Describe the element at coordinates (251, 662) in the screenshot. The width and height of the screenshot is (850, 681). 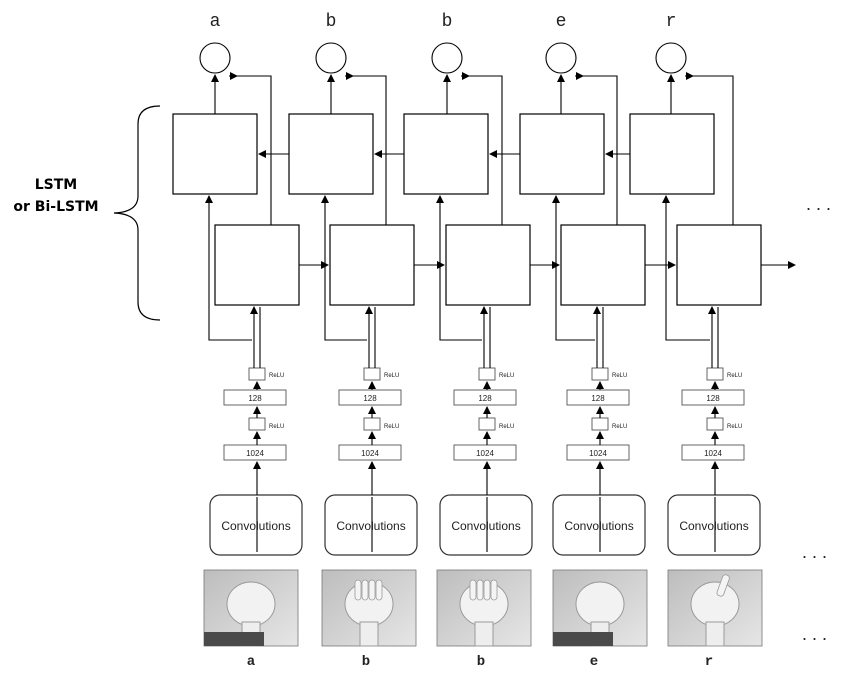
I see `input-letter: a` at that location.